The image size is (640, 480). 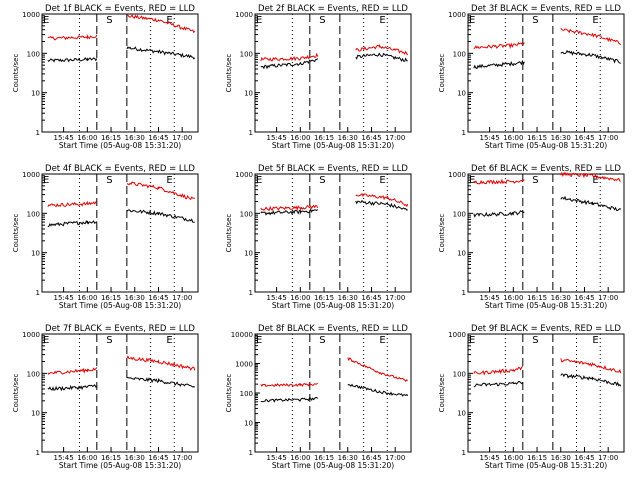 I want to click on det-7-ytick-label: 1000, so click(x=31, y=335).